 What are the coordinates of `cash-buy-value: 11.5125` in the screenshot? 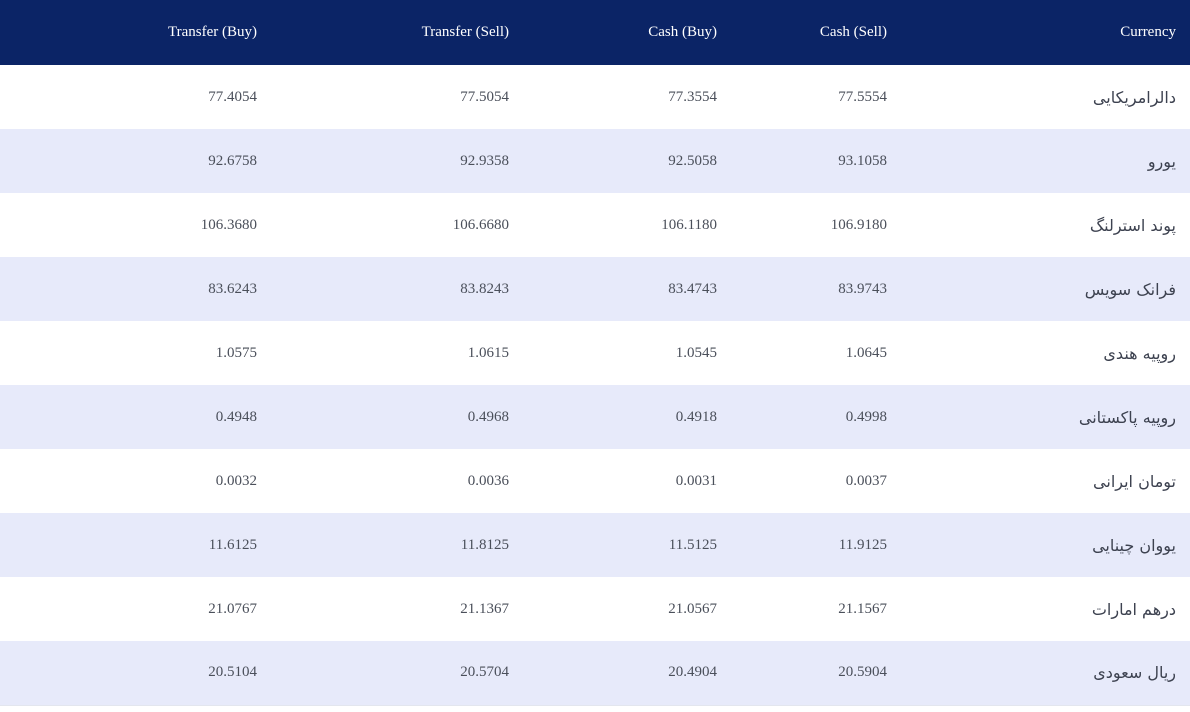 It's located at (692, 544).